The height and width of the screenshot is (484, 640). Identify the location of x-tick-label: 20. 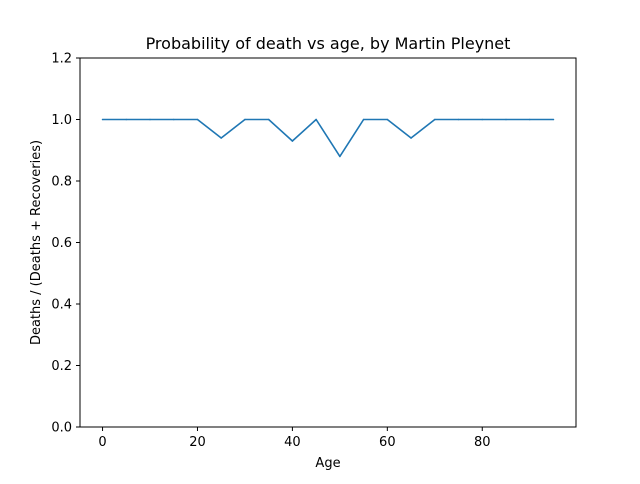
(197, 442).